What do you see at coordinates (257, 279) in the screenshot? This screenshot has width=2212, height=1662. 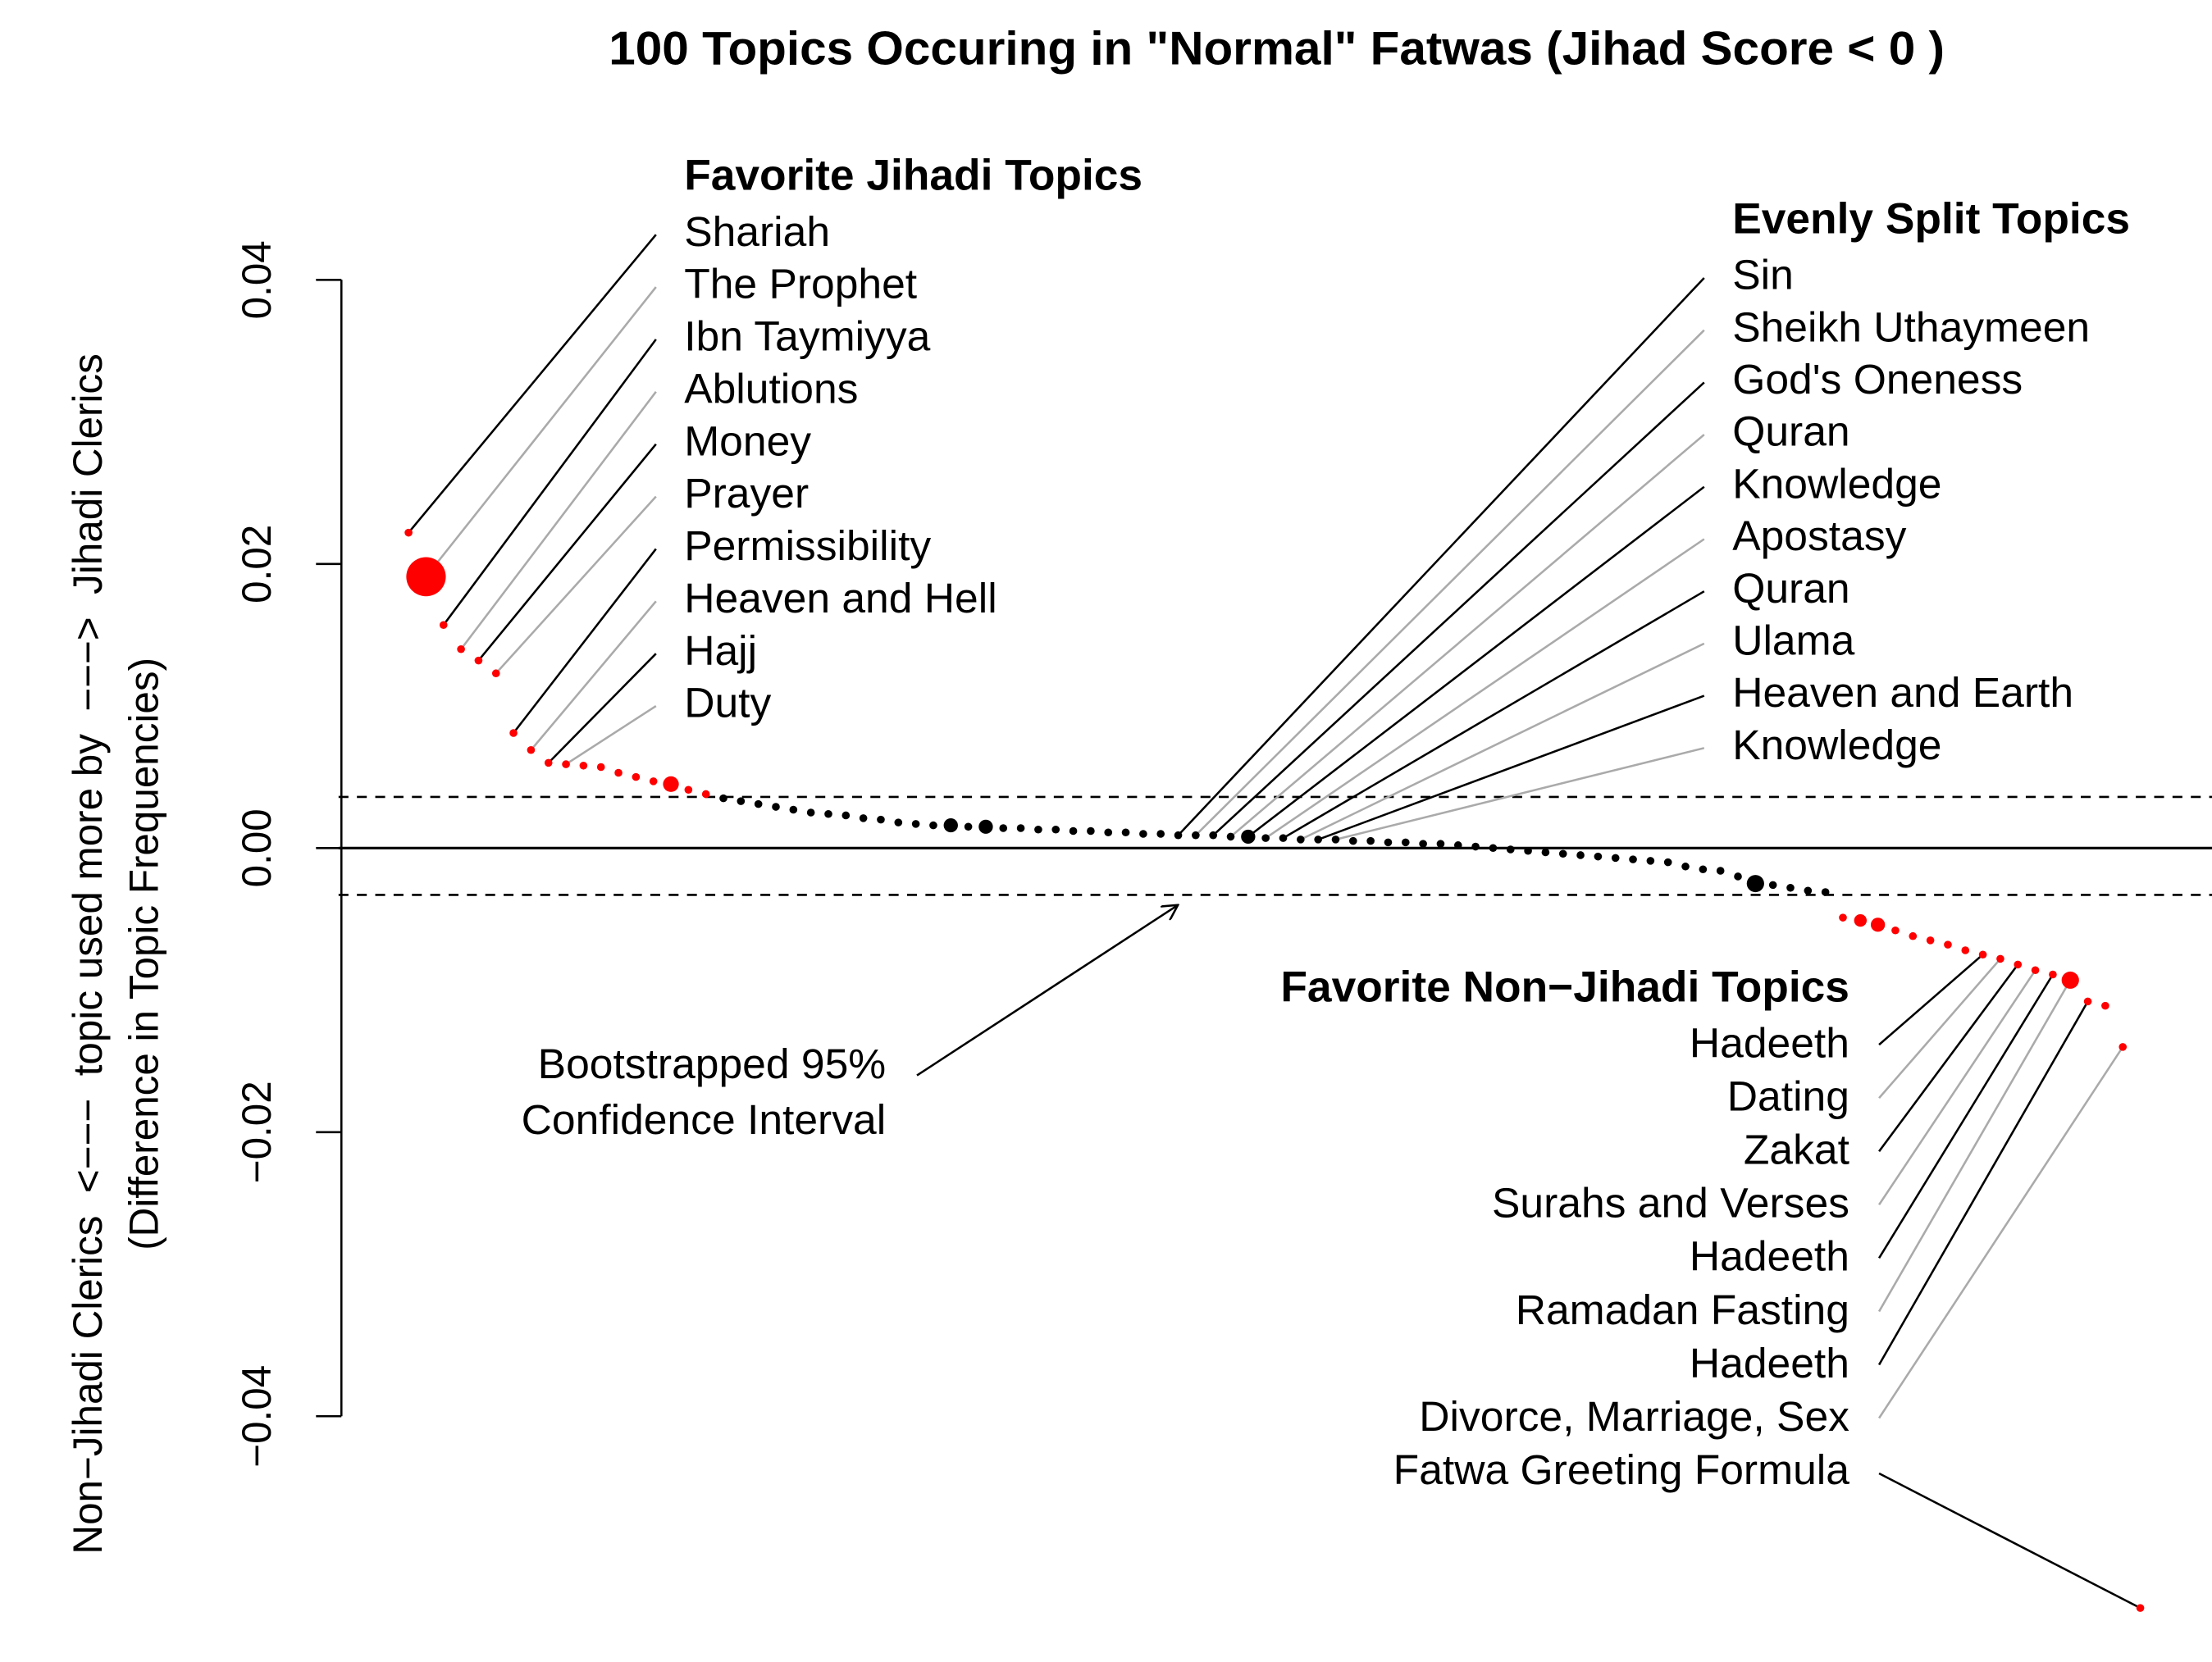 I see `y-tick-label: 0.04` at bounding box center [257, 279].